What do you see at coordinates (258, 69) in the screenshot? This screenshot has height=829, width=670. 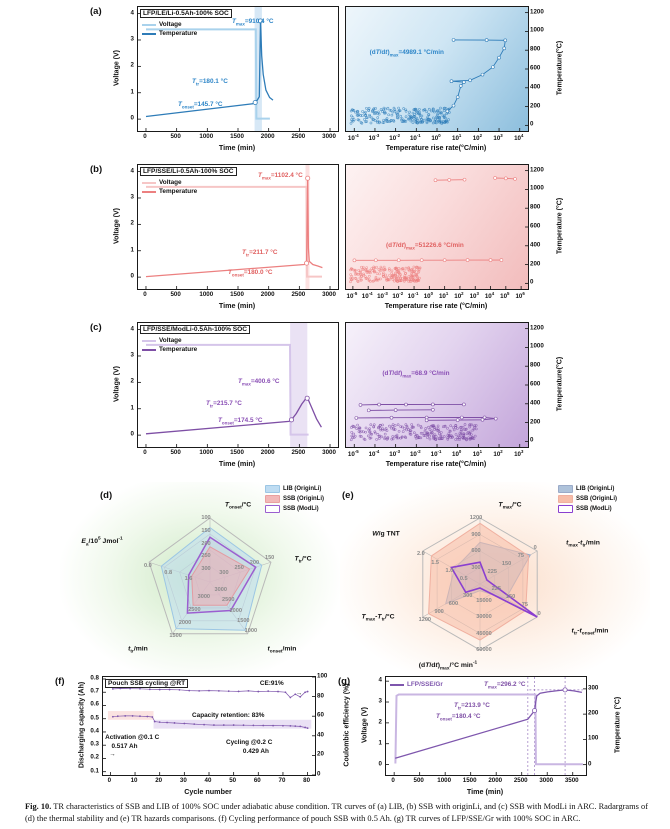 I see `highlight-band` at bounding box center [258, 69].